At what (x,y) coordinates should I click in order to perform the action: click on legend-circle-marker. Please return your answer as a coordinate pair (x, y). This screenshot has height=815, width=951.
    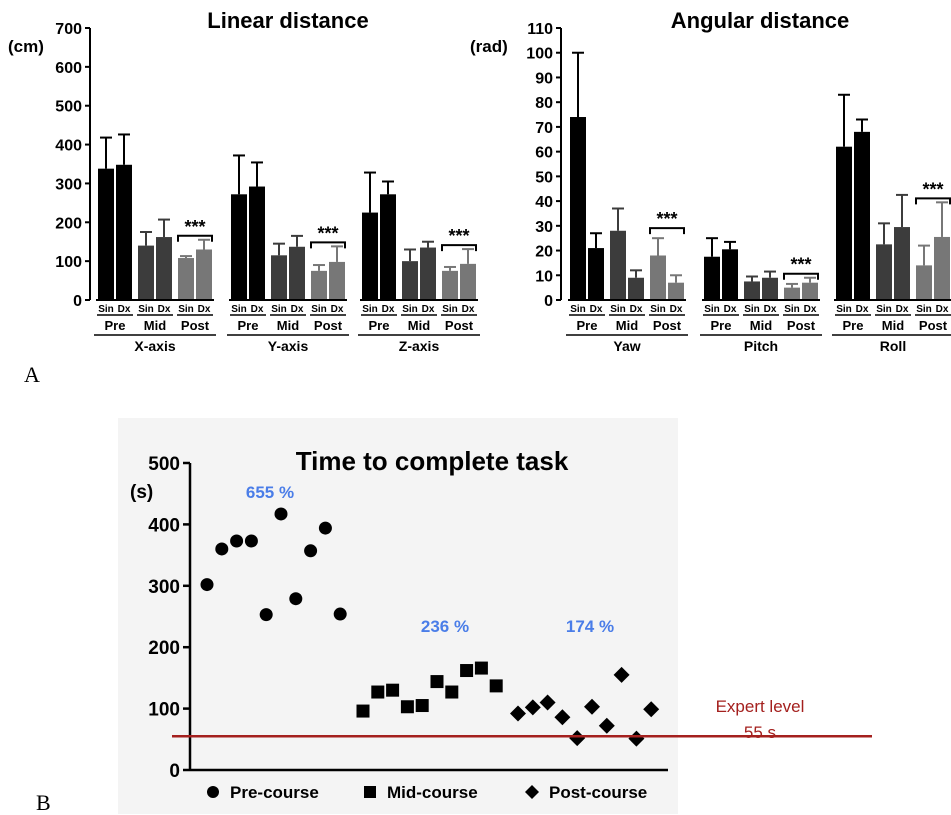
    Looking at the image, I should click on (213, 792).